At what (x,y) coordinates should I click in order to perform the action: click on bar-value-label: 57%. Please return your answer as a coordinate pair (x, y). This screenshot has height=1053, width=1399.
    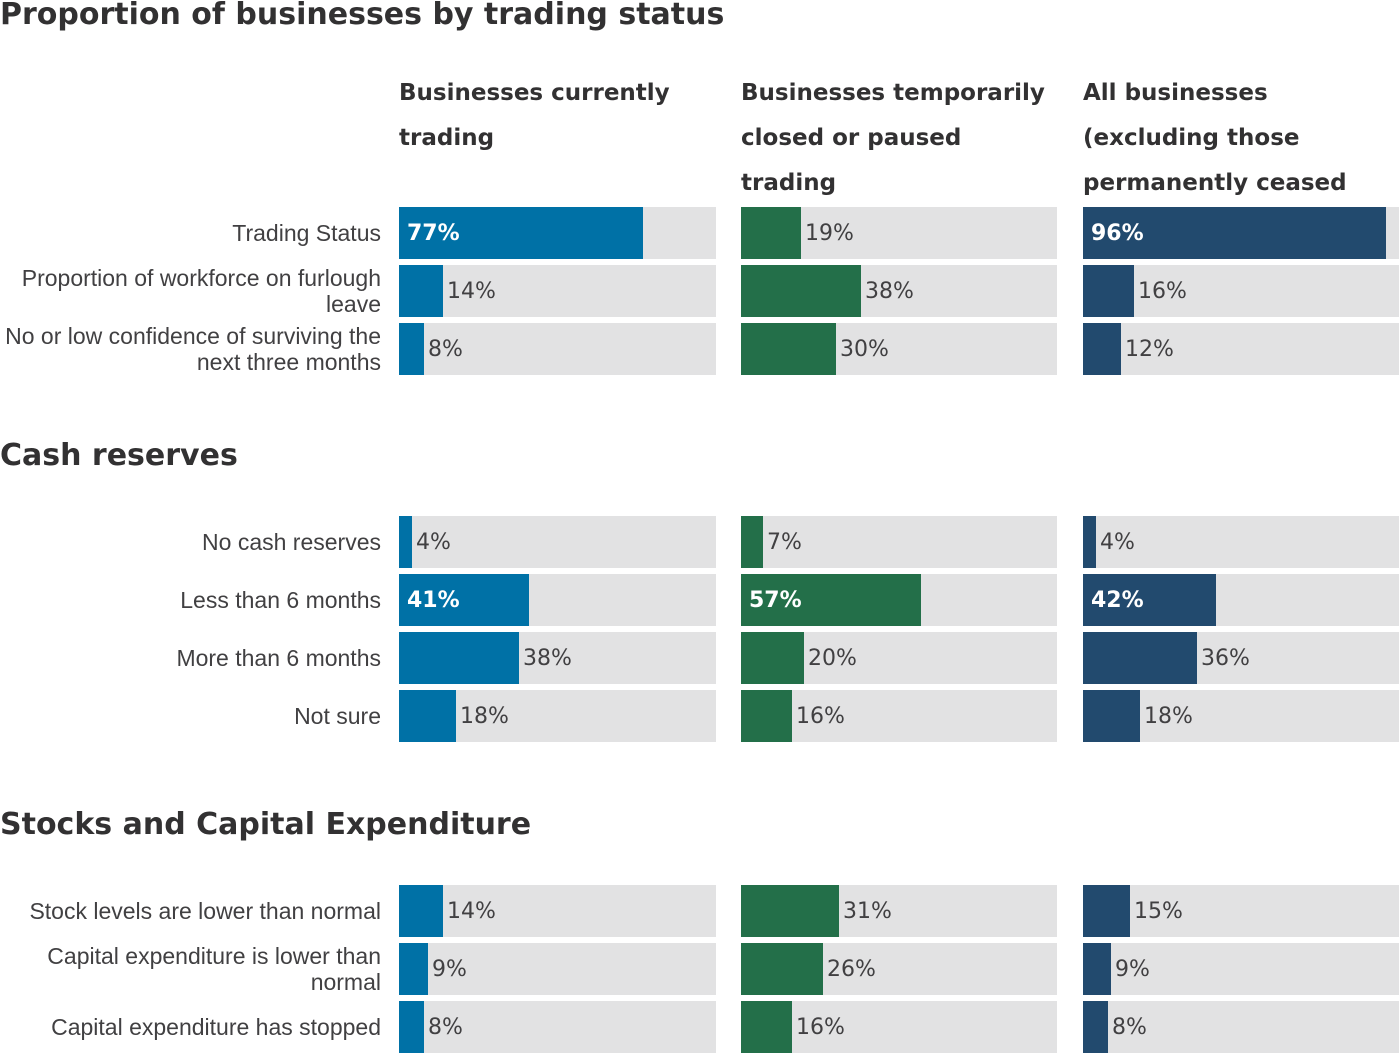
    Looking at the image, I should click on (775, 600).